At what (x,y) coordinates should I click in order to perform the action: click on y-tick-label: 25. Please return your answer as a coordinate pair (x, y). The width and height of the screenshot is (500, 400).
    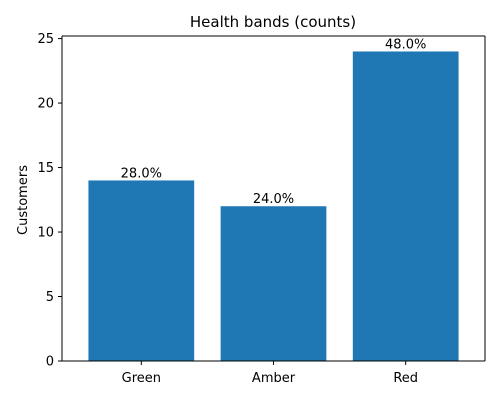
    Looking at the image, I should click on (45, 39).